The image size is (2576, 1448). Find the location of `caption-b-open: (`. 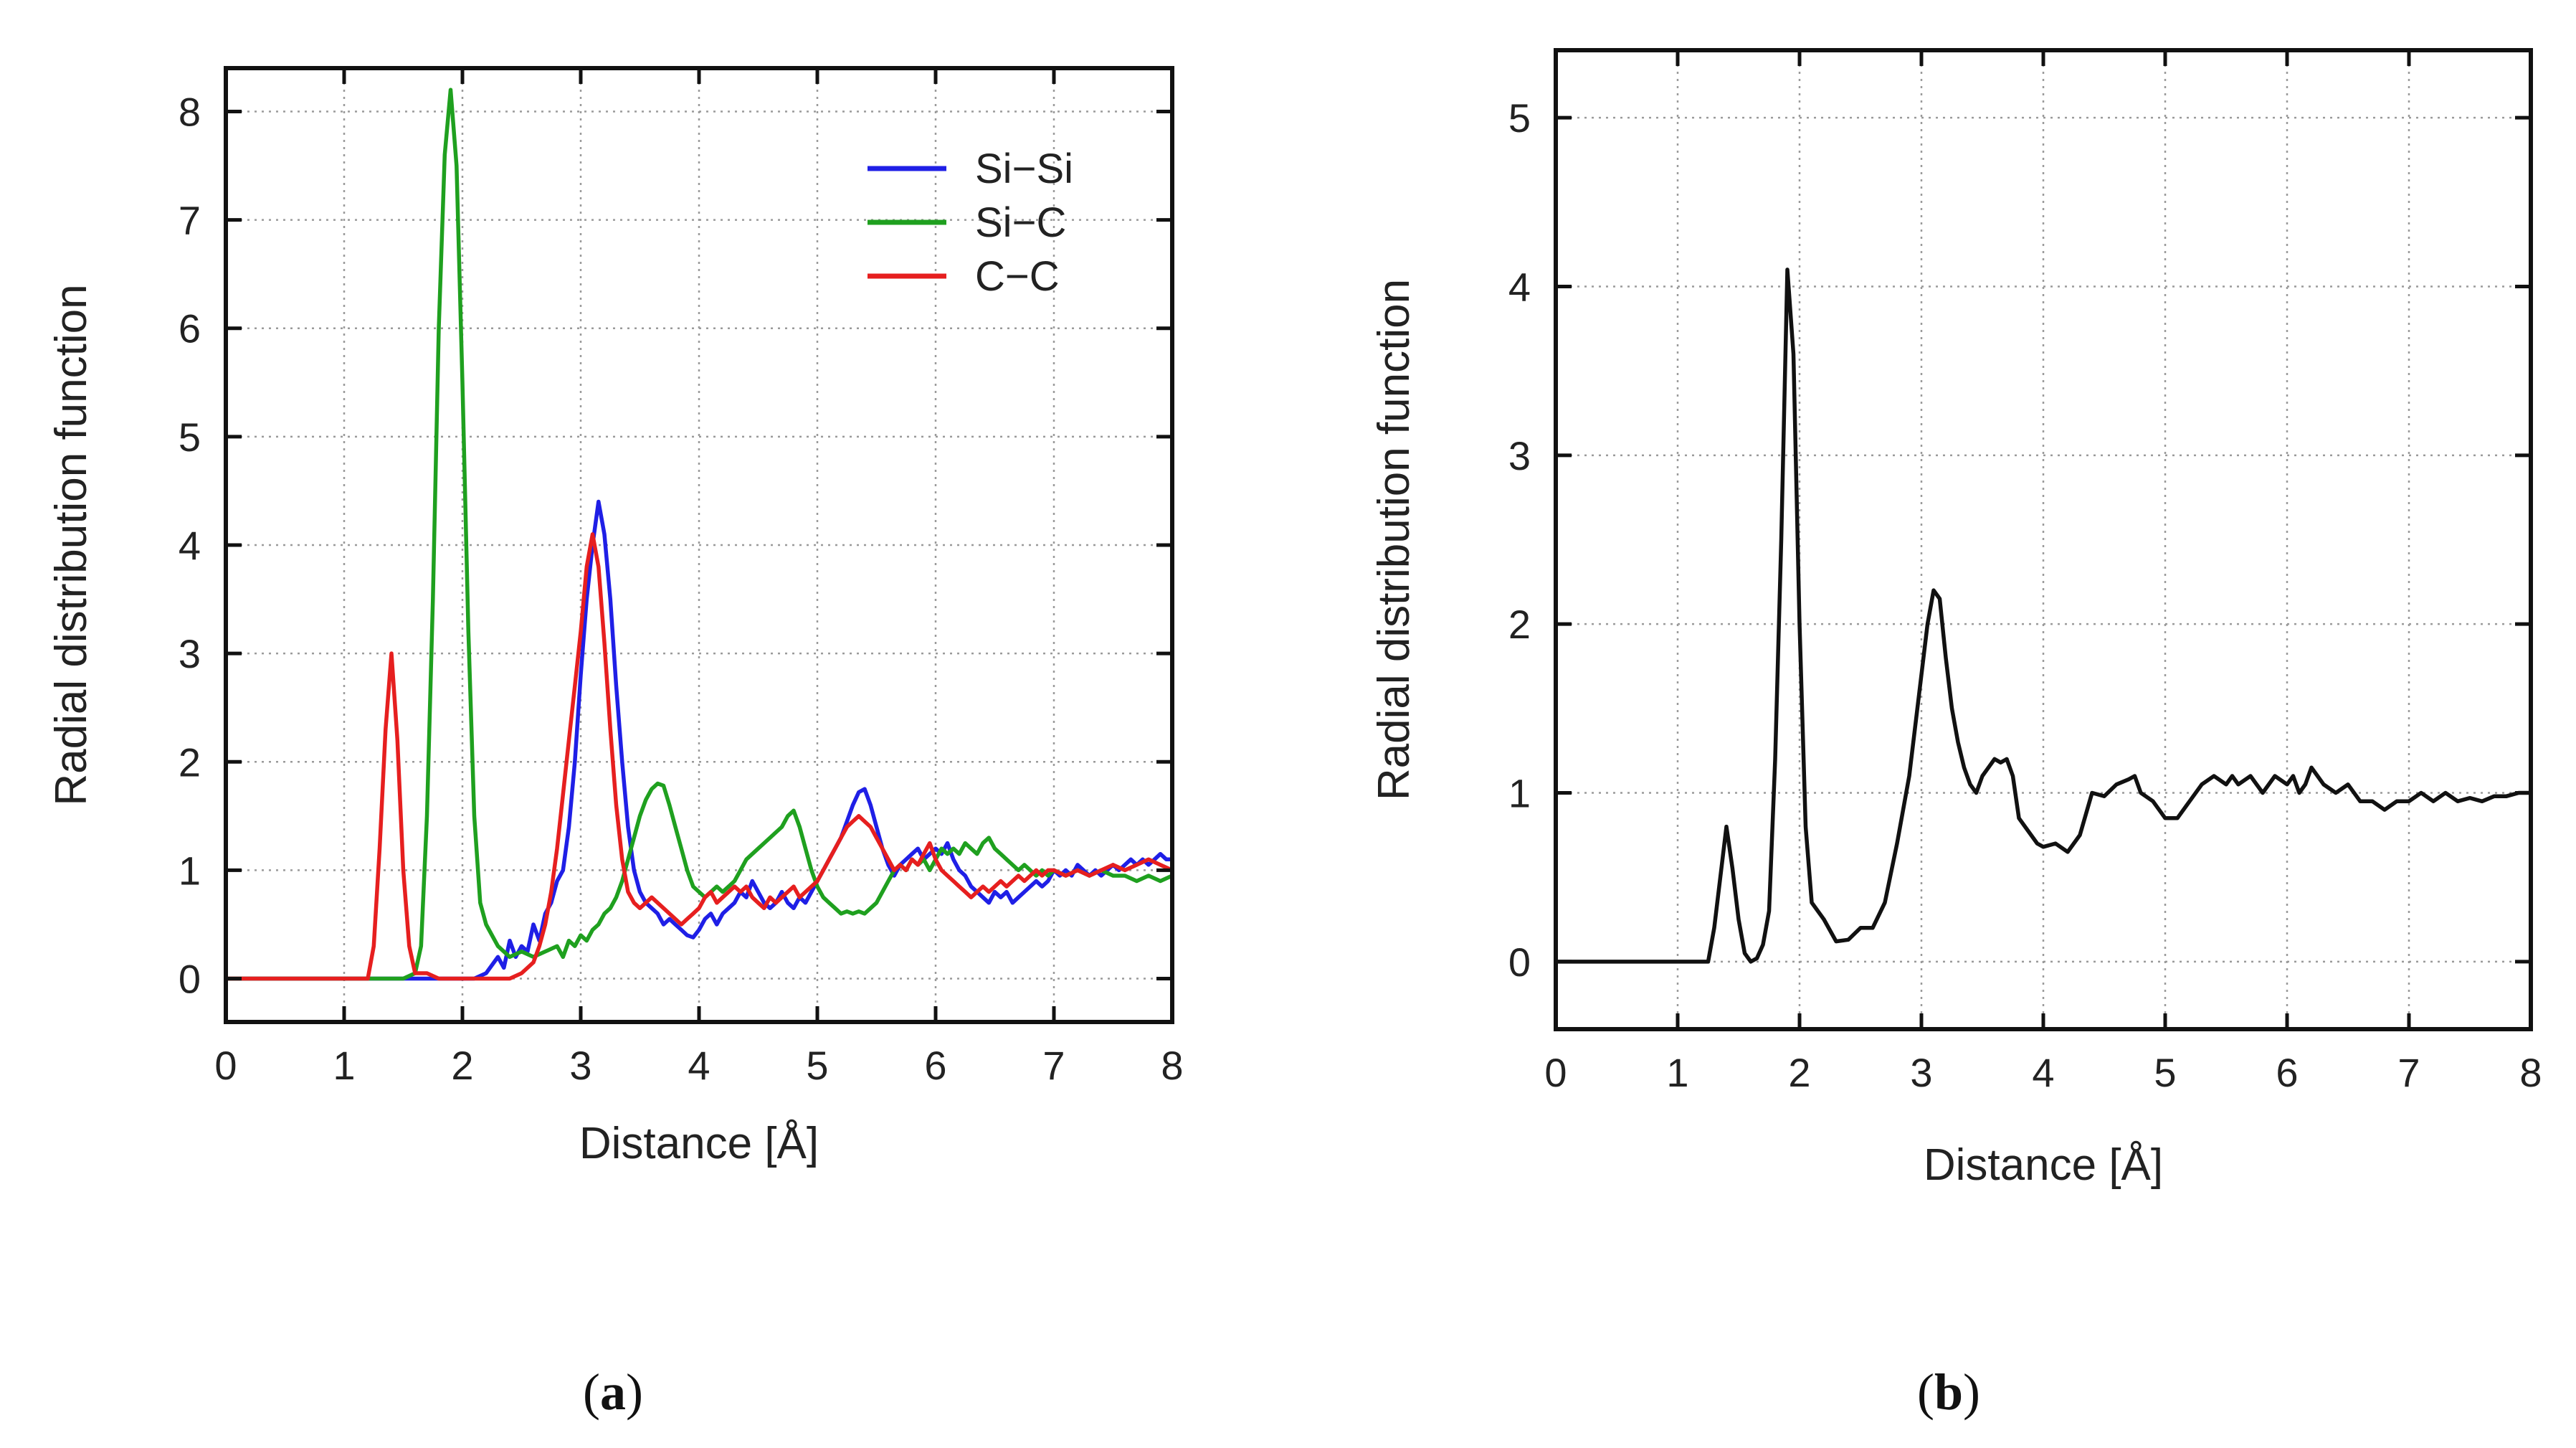

caption-b-open: ( is located at coordinates (1925, 1392).